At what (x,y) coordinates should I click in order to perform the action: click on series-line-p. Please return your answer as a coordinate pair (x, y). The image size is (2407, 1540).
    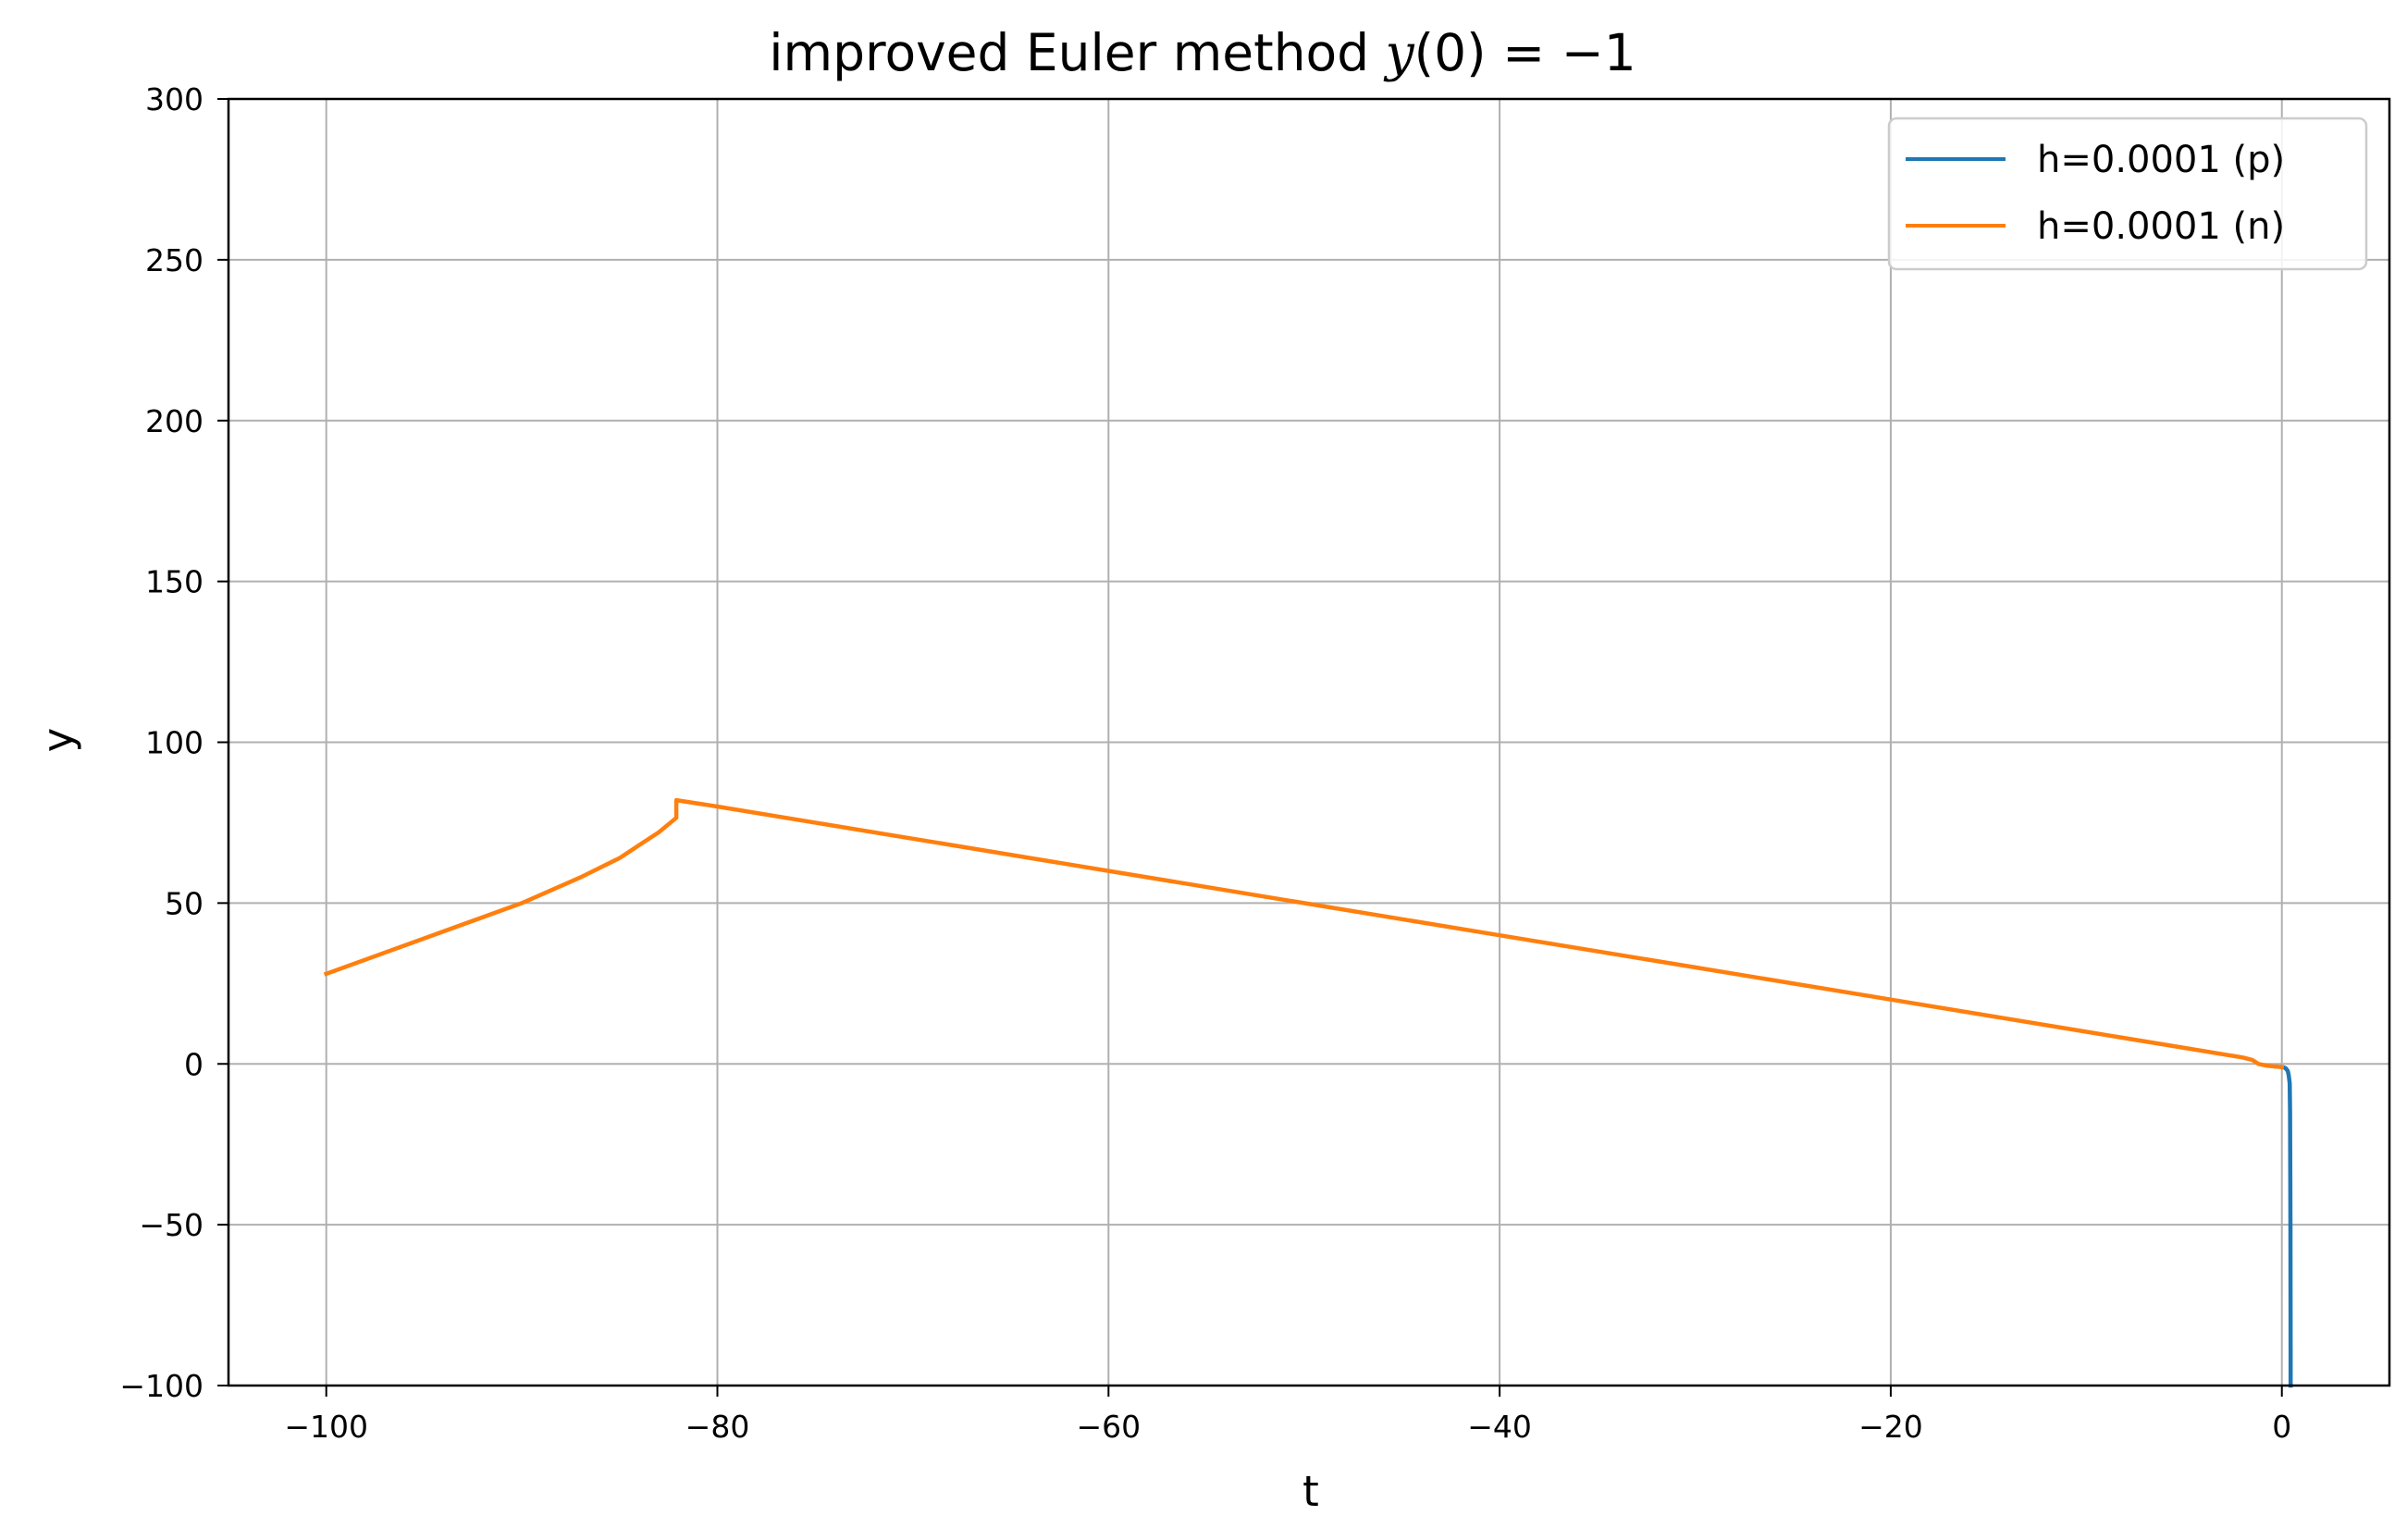
    Looking at the image, I should click on (2286, 1227).